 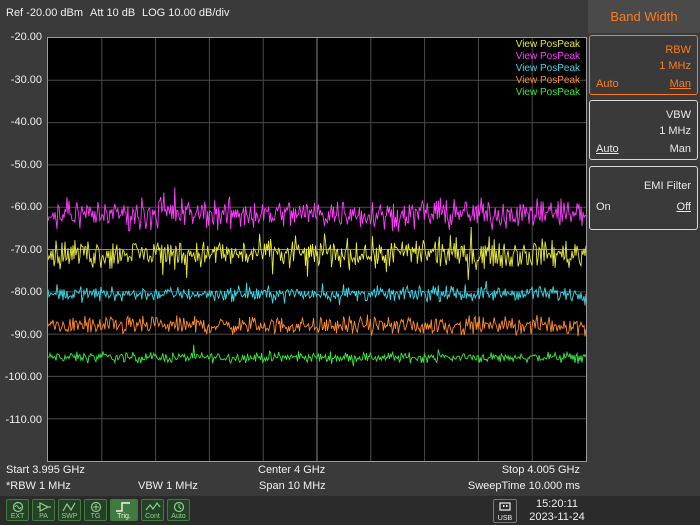 I want to click on vbw-value: 1 MHz, so click(x=675, y=131).